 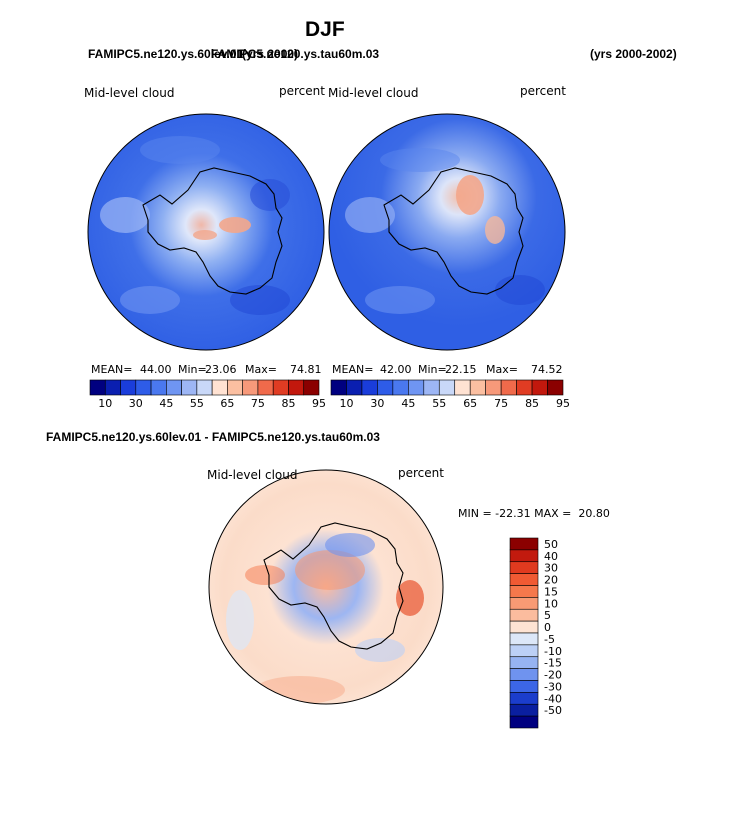 I want to click on colorbar-tick-label: -5, so click(x=549, y=639).